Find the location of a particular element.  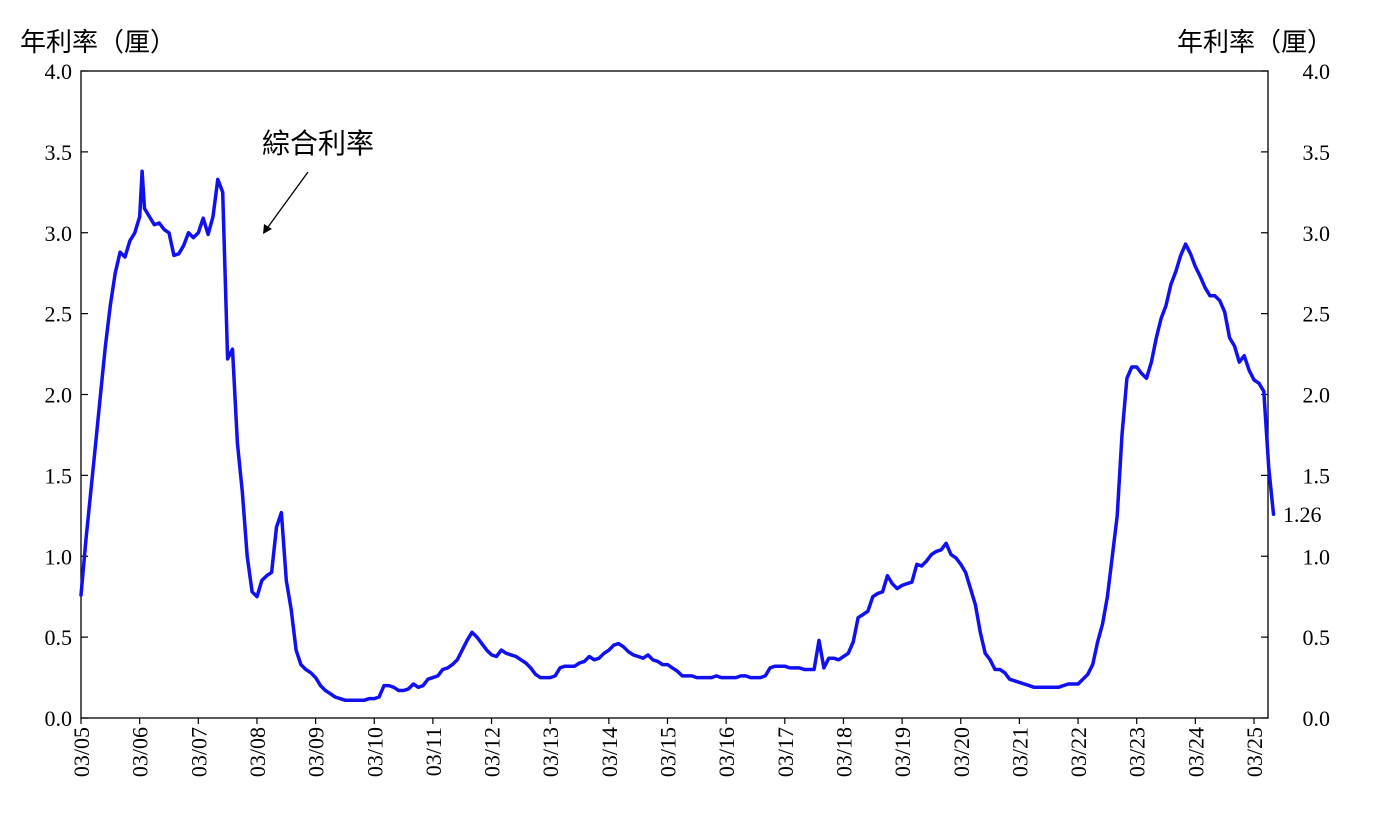

right-y-tick-label: 1.0 is located at coordinates (1317, 556).